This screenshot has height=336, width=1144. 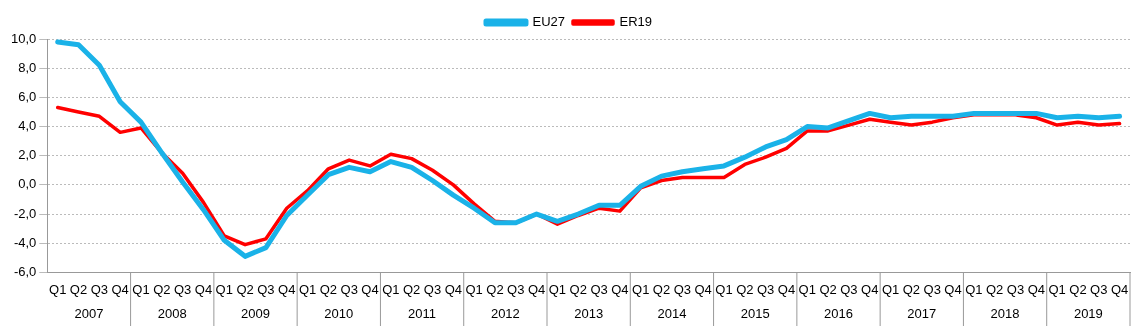 What do you see at coordinates (23, 38) in the screenshot?
I see `y-tick-label: 10,0` at bounding box center [23, 38].